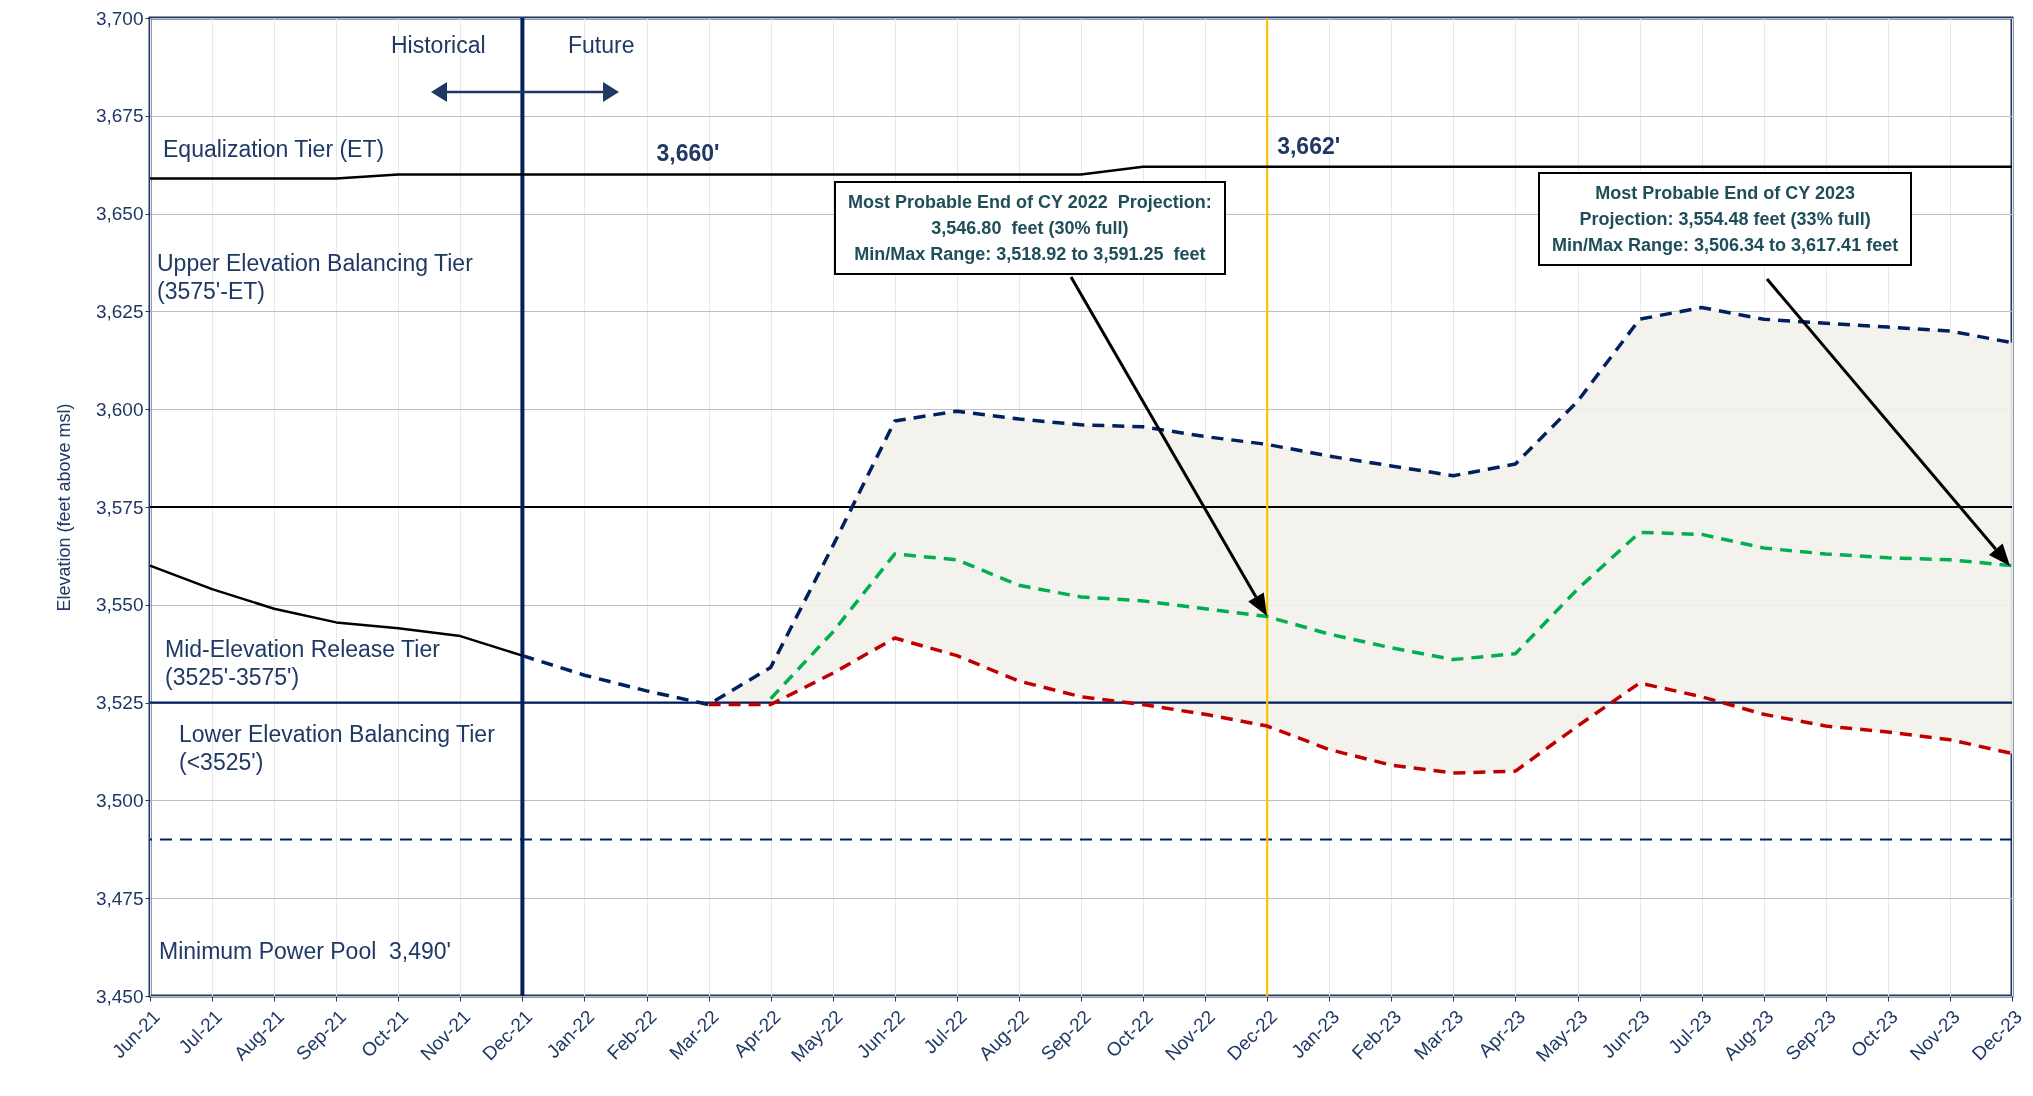  Describe the element at coordinates (119, 409) in the screenshot. I see `y-tick-label: 3,600` at that location.